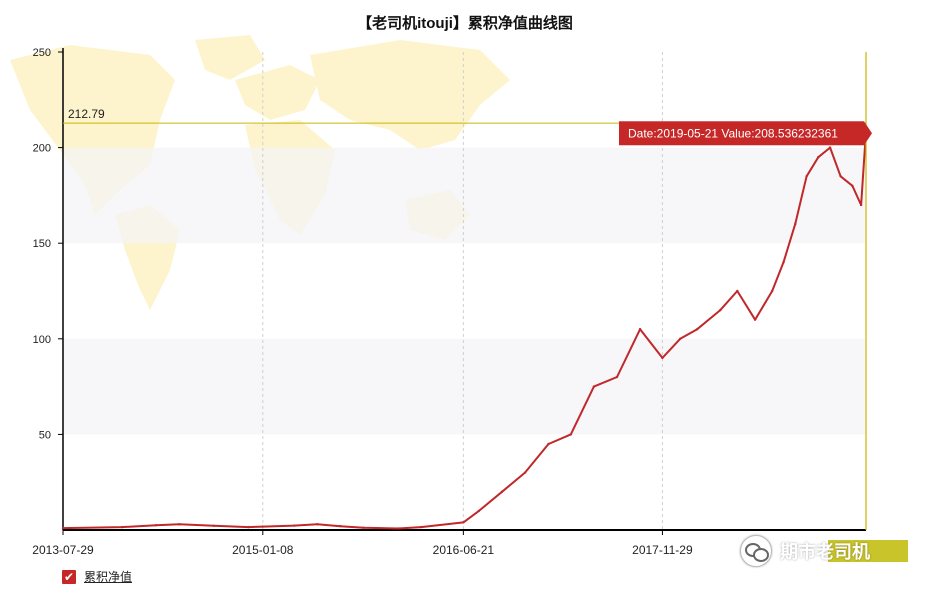 The width and height of the screenshot is (930, 594). Describe the element at coordinates (45, 435) in the screenshot. I see `y-tick-label: 50` at that location.